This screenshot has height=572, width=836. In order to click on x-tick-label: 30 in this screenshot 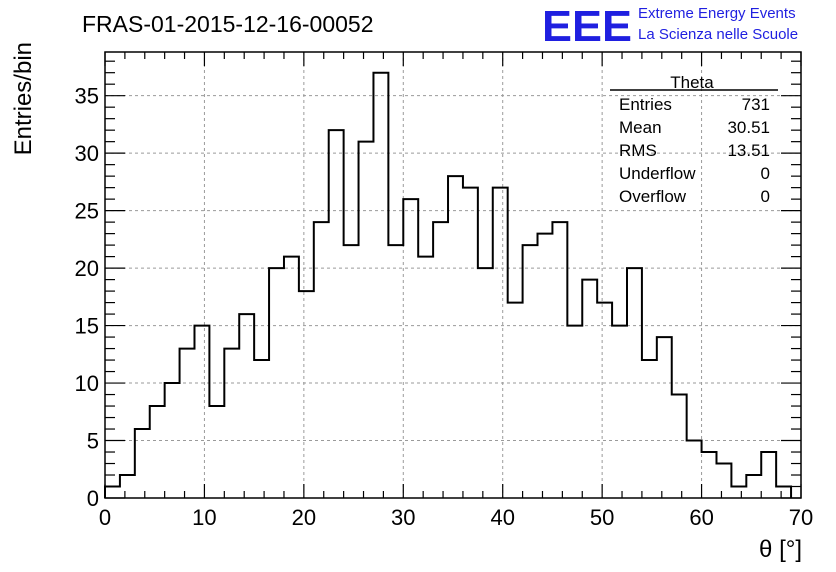, I will do `click(403, 517)`.